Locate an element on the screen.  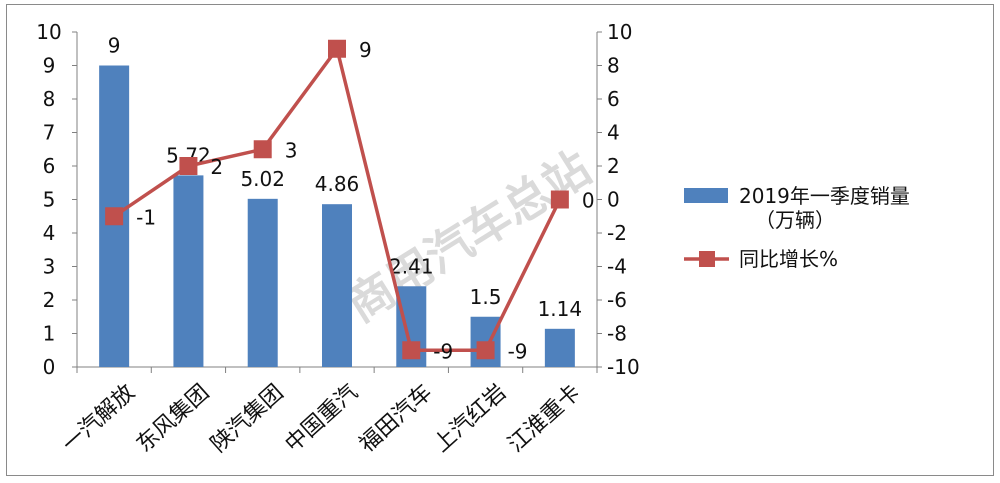
right-tick-label: 2 is located at coordinates (613, 166).